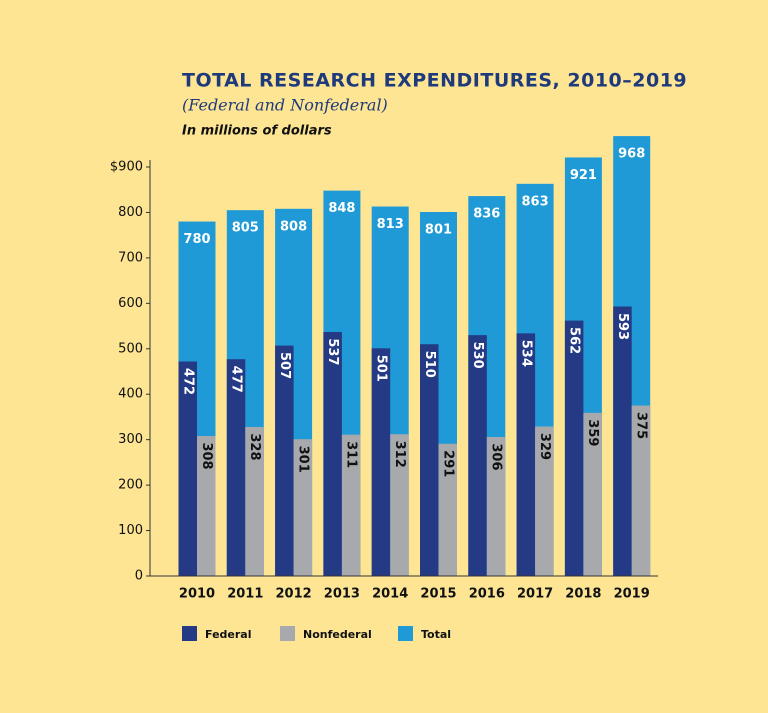  Describe the element at coordinates (496, 456) in the screenshot. I see `nonfederal-label: 306` at that location.